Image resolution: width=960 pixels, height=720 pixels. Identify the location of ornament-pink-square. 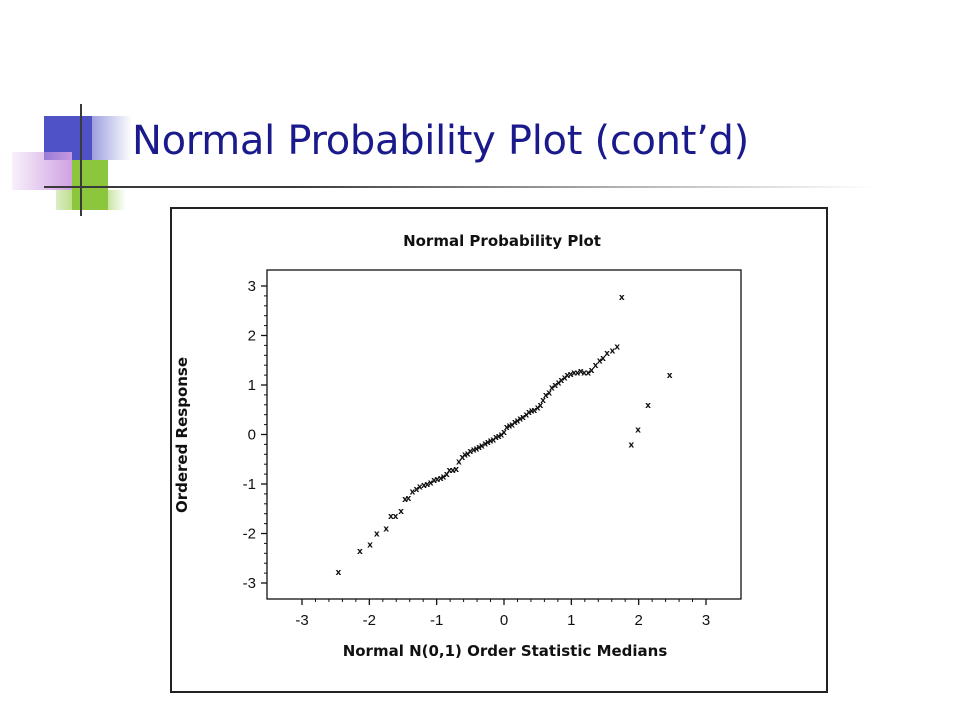
(42, 171).